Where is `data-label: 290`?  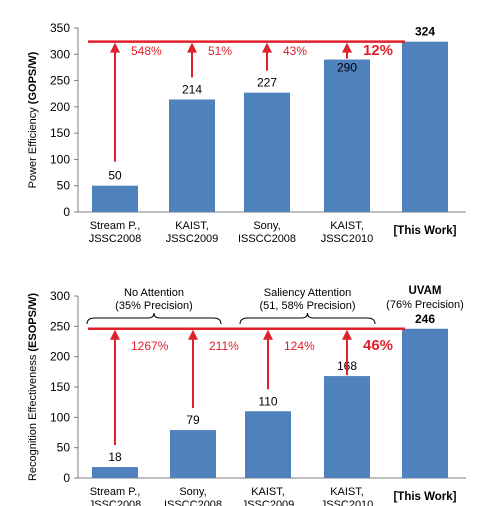 data-label: 290 is located at coordinates (347, 68).